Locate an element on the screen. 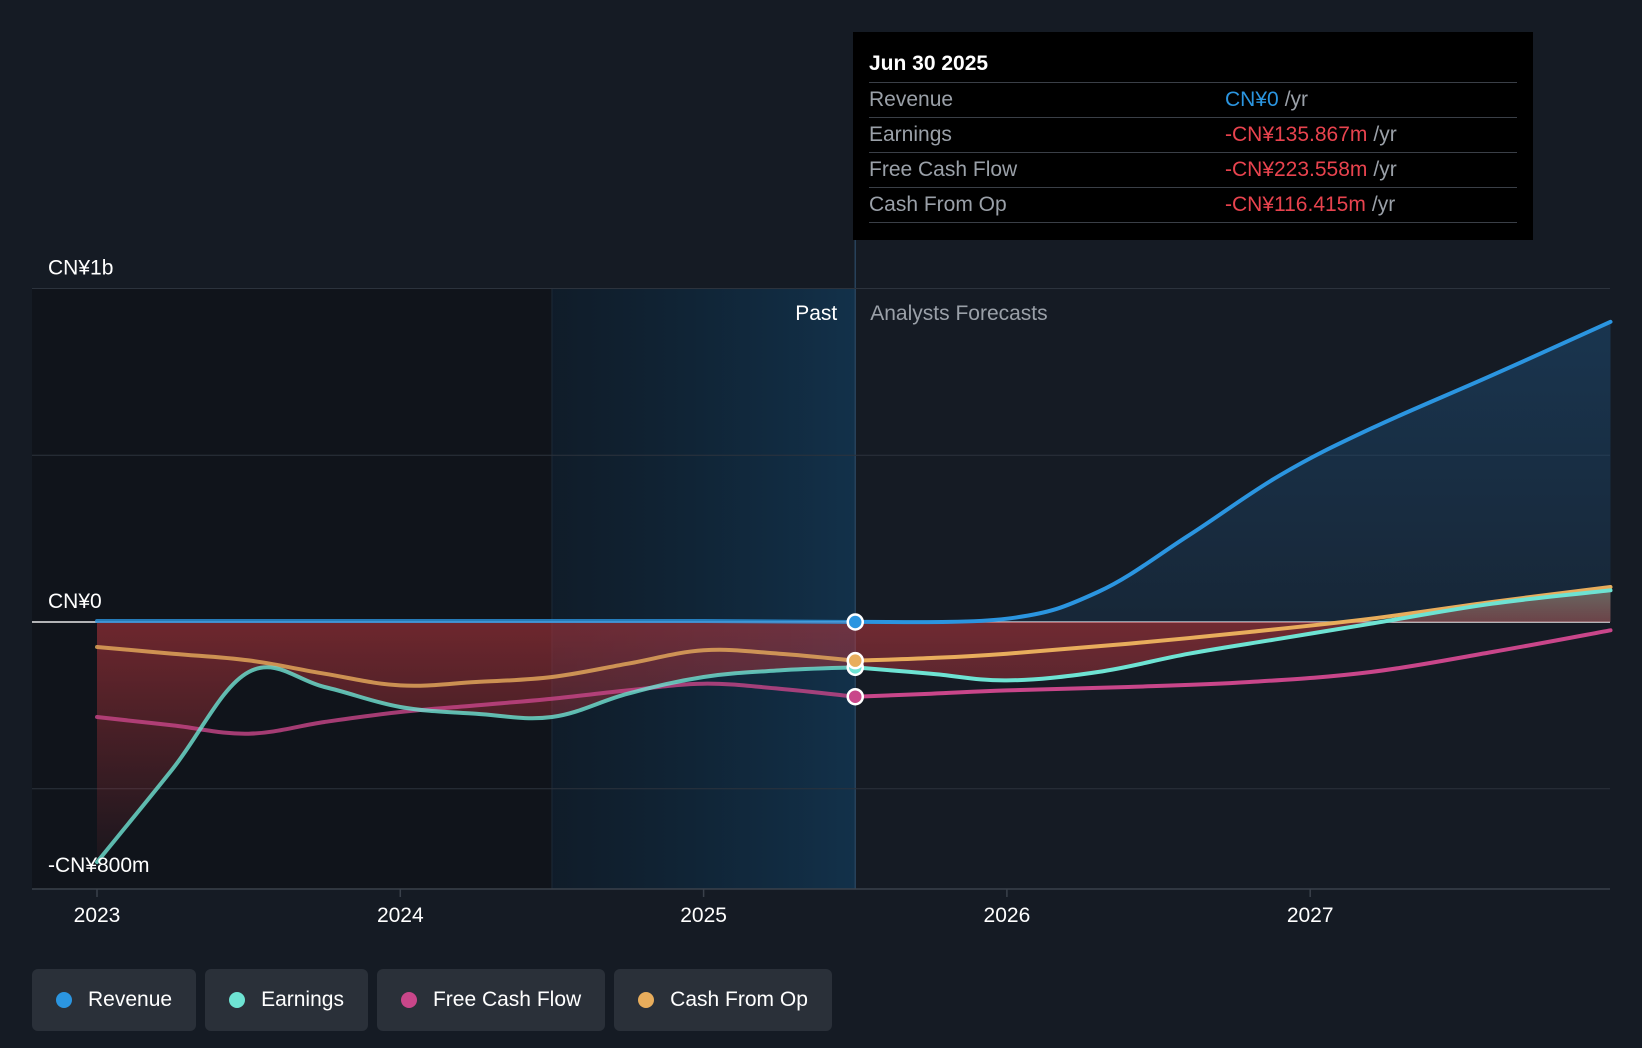  past-label: Past is located at coordinates (816, 313).